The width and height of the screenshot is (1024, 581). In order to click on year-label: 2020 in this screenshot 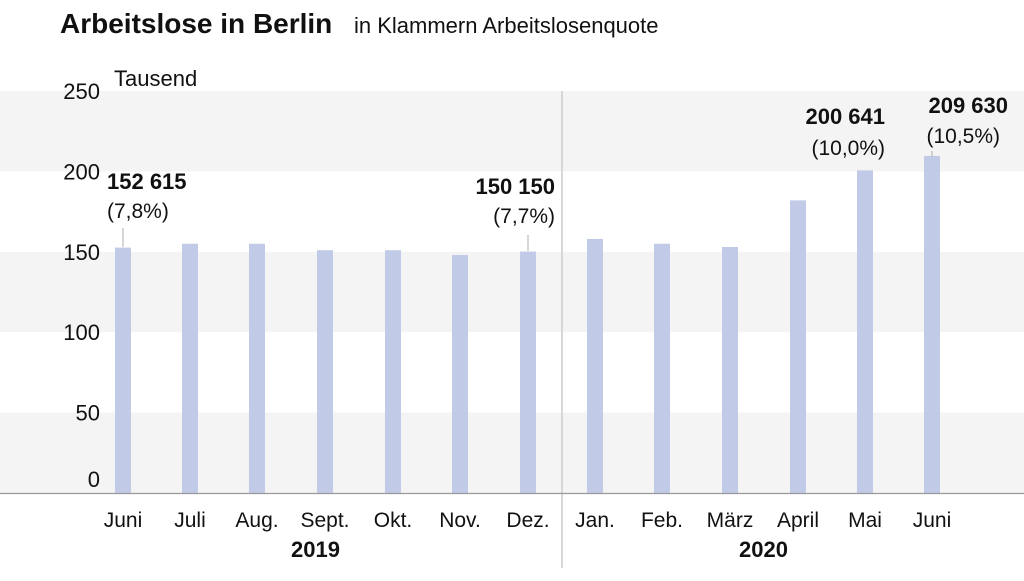, I will do `click(763, 549)`.